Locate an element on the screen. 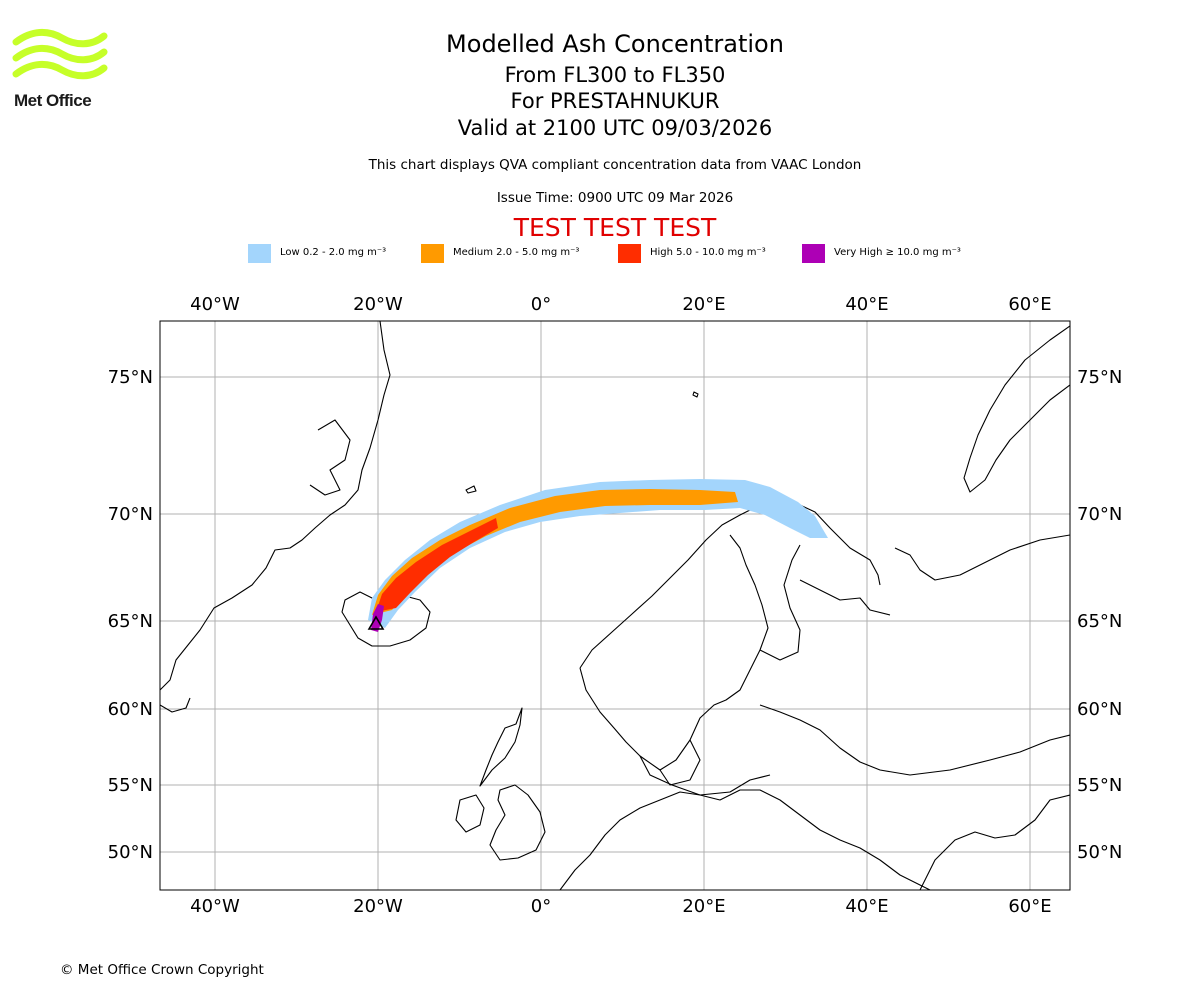 This screenshot has width=1200, height=1000. lon-label-bottom: 20°W is located at coordinates (378, 906).